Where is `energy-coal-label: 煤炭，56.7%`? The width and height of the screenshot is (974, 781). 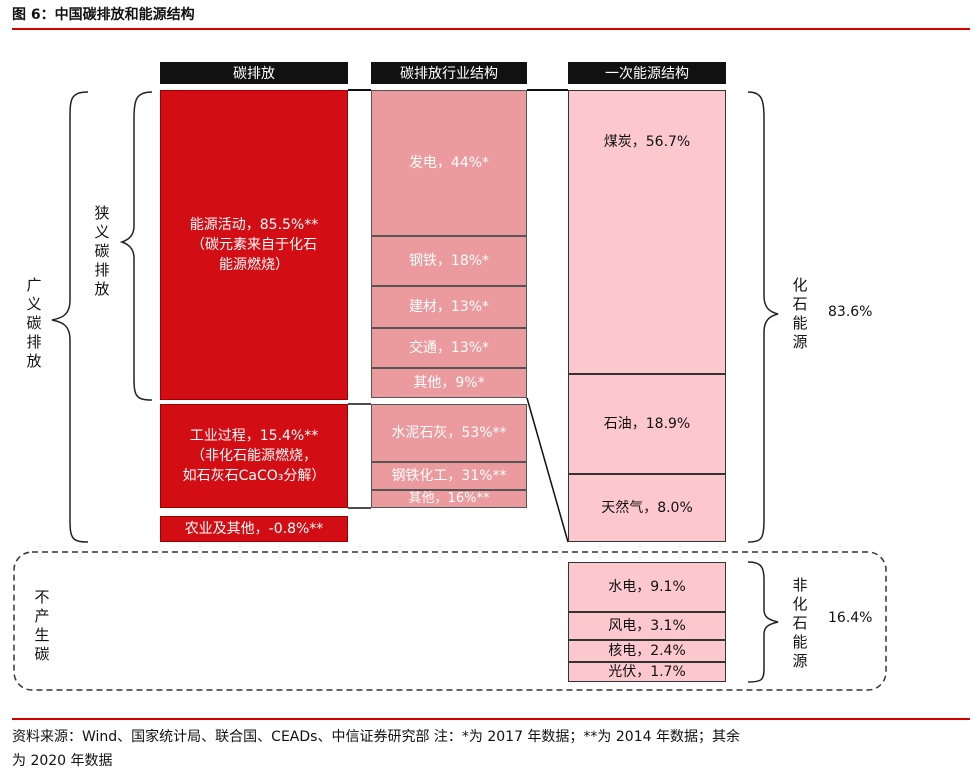
energy-coal-label: 煤炭，56.7% is located at coordinates (647, 142).